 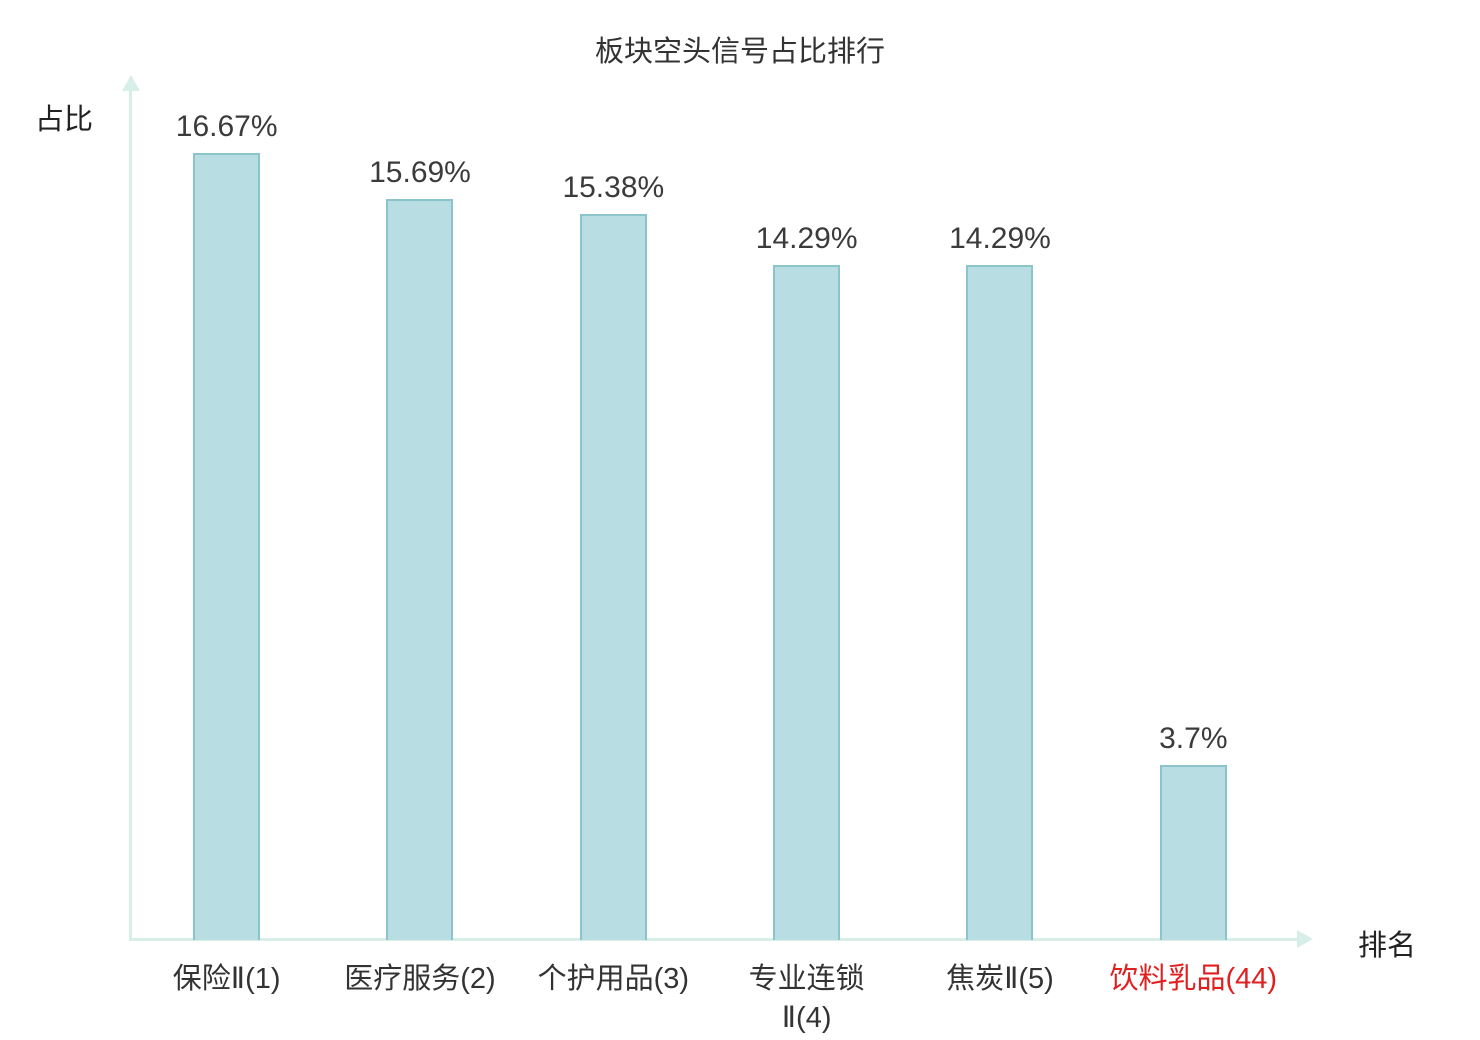 What do you see at coordinates (1193, 979) in the screenshot?
I see `bar-category-label: 饮料乳品(44)` at bounding box center [1193, 979].